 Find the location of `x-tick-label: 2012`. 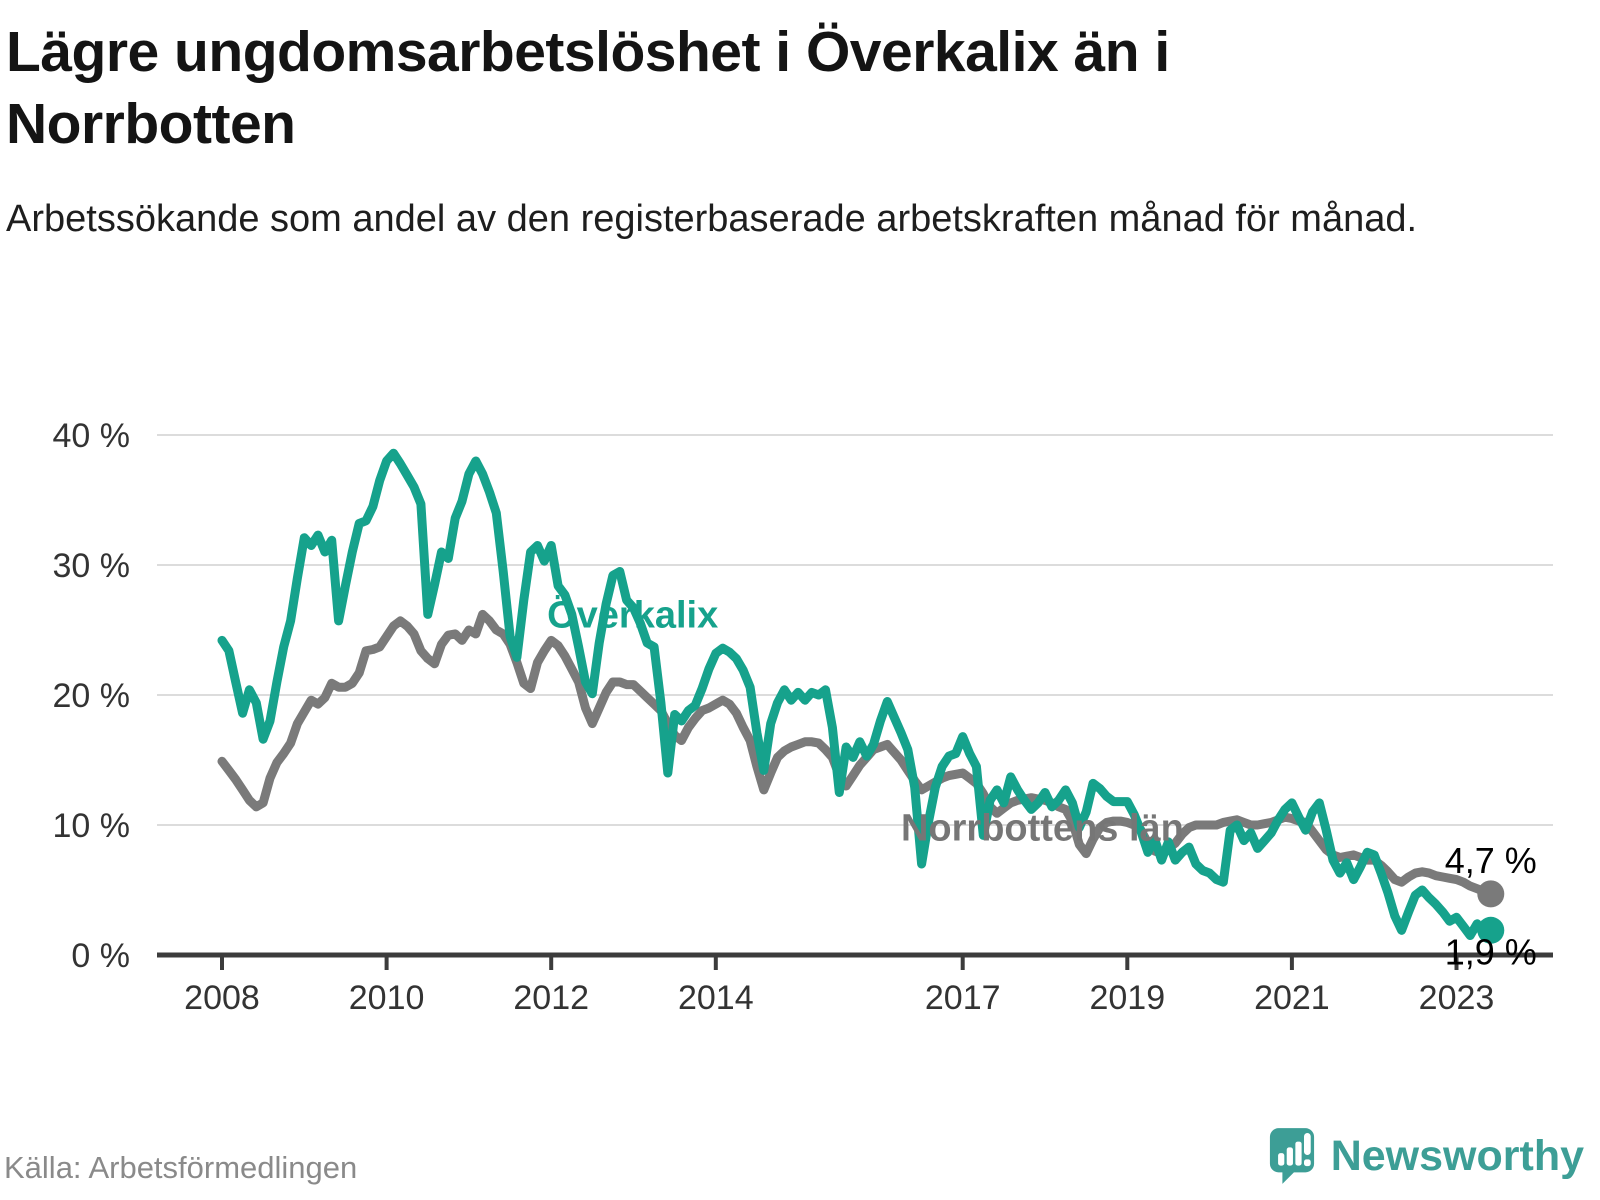

x-tick-label: 2012 is located at coordinates (551, 998).